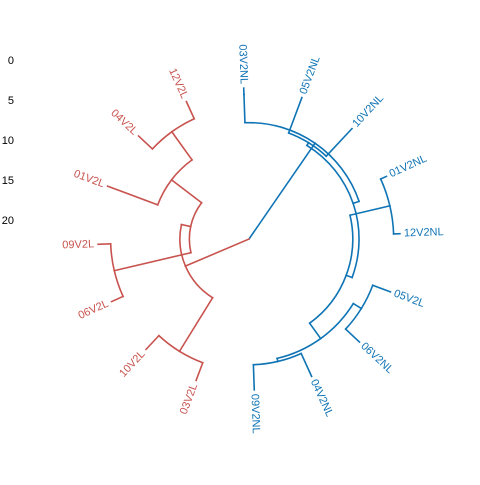 Image resolution: width=480 pixels, height=485 pixels. I want to click on radial-tick-label: 15, so click(8, 181).